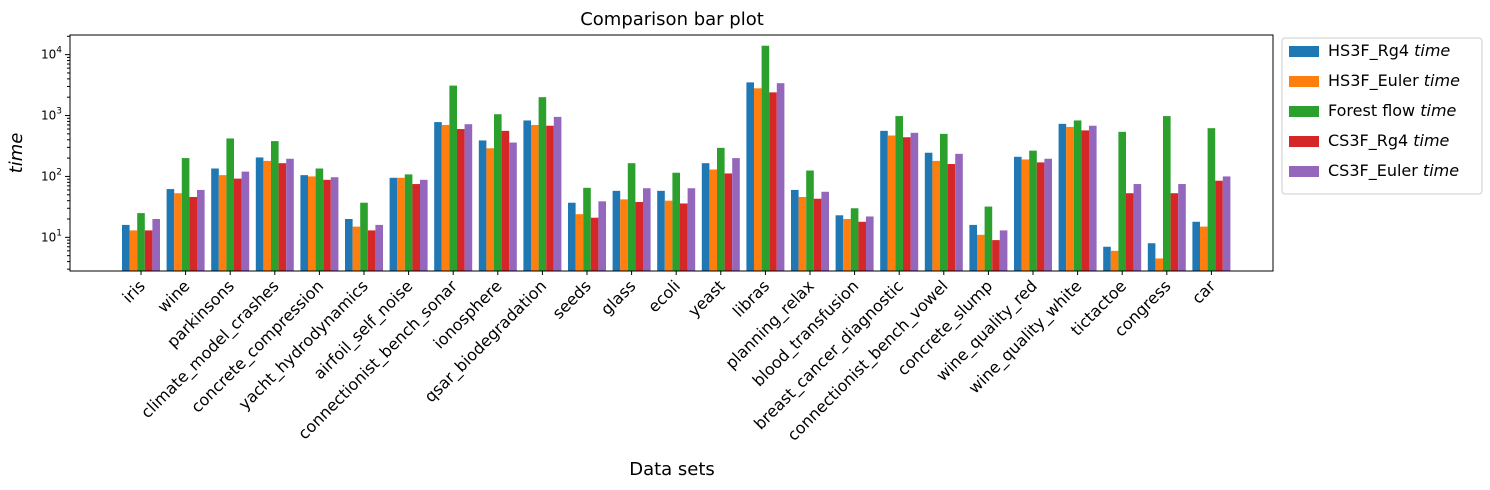  I want to click on x-tick-label: iris, so click(134, 291).